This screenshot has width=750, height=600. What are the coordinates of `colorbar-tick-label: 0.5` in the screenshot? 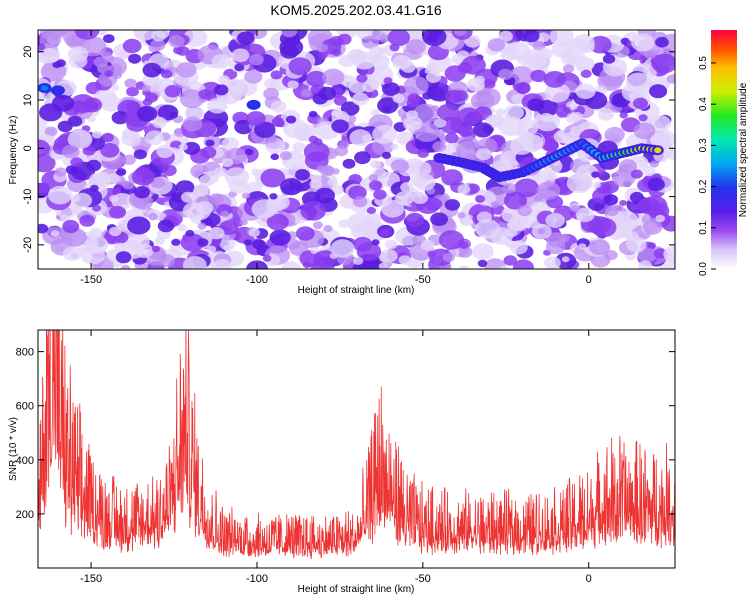 It's located at (703, 63).